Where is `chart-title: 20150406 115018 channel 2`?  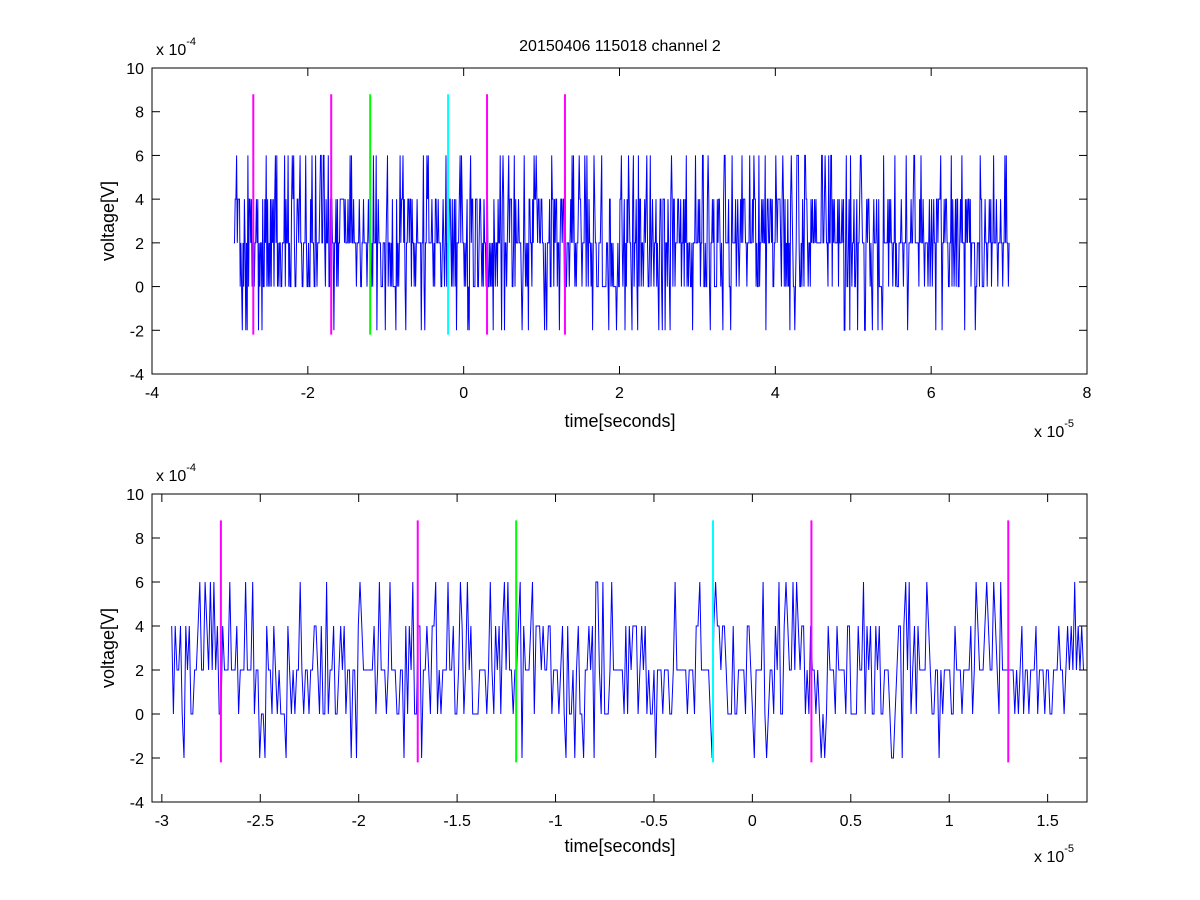
chart-title: 20150406 115018 channel 2 is located at coordinates (620, 46).